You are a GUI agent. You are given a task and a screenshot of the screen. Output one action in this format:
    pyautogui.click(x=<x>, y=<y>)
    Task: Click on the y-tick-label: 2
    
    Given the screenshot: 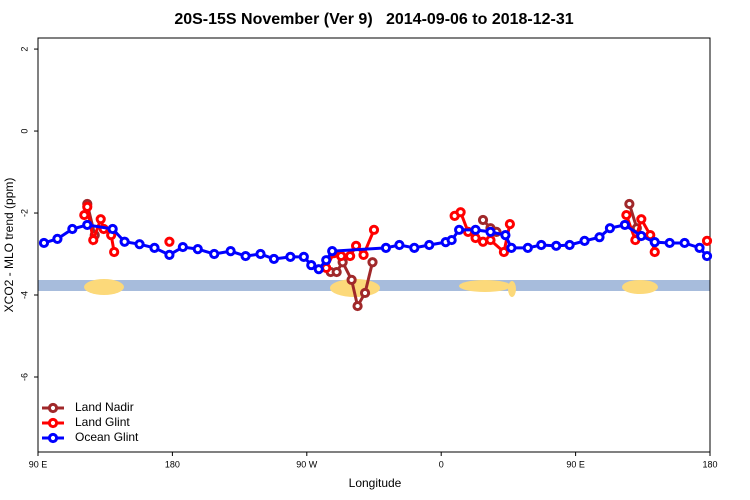 What is the action you would take?
    pyautogui.click(x=24, y=49)
    